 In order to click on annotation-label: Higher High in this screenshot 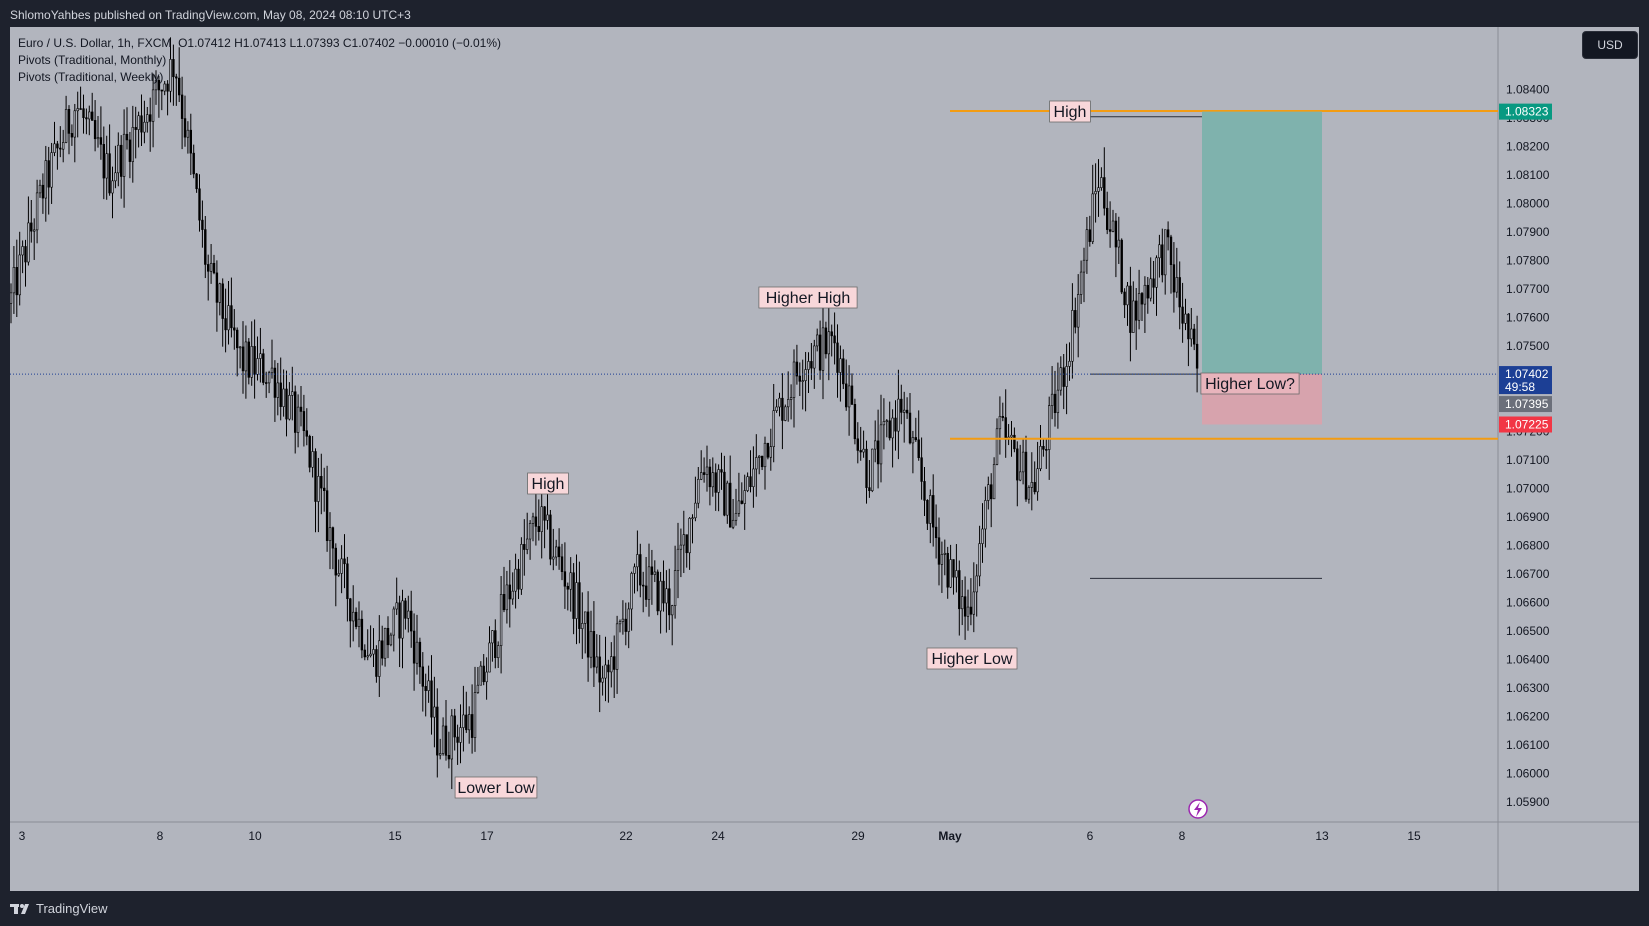, I will do `click(808, 298)`.